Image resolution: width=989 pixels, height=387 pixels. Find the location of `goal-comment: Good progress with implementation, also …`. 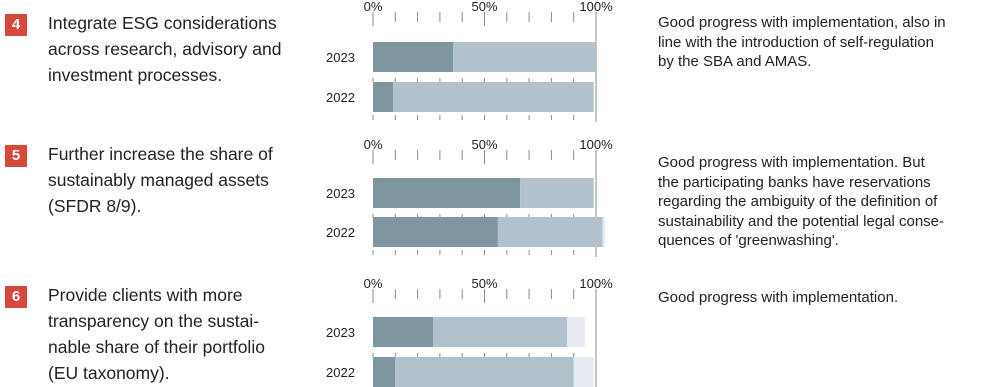

goal-comment: Good progress with implementation, also … is located at coordinates (823, 42).